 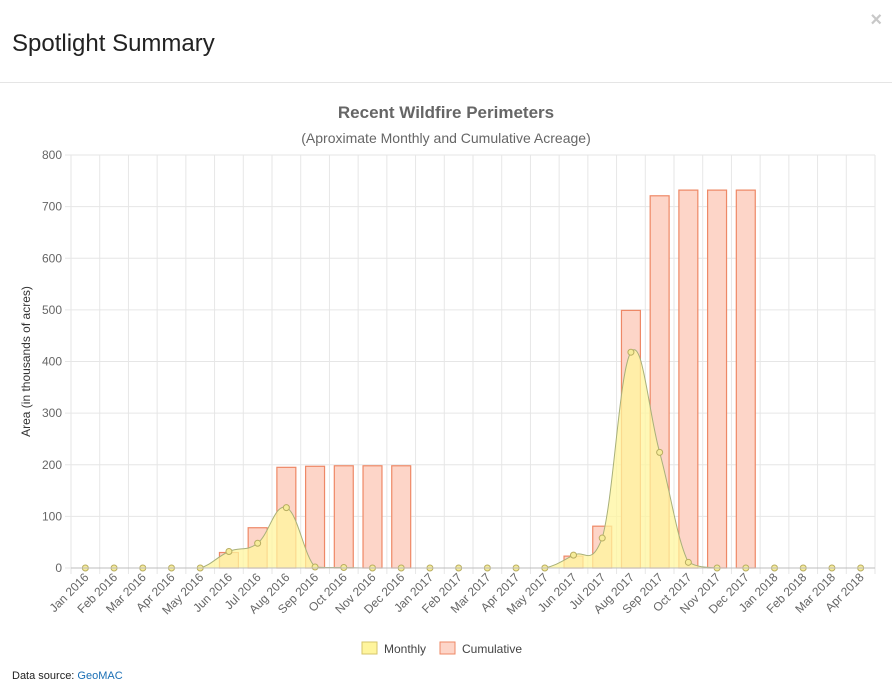 I want to click on close-icon: ×, so click(x=876, y=20).